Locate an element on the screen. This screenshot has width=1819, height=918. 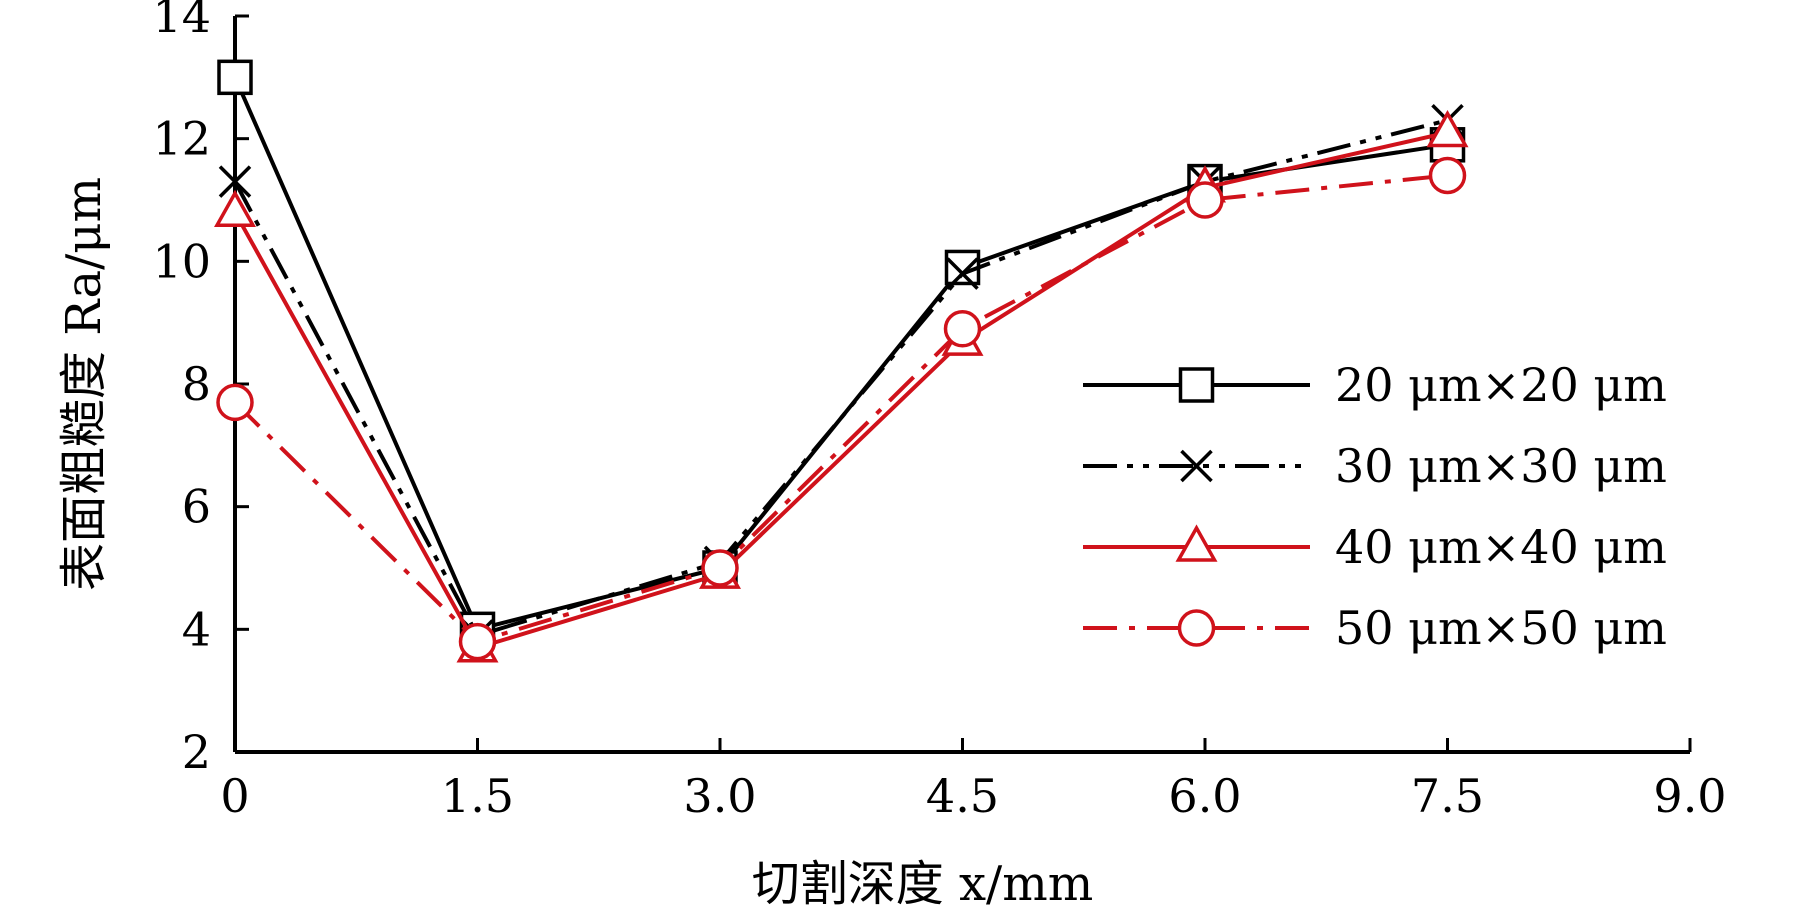
x-tick-label: 0 is located at coordinates (234, 796).